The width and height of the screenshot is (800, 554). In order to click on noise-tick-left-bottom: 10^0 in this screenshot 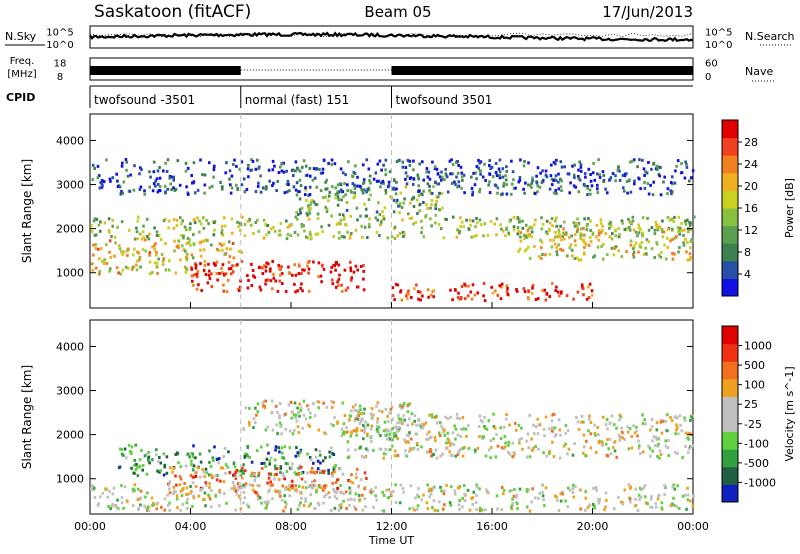, I will do `click(59, 45)`.